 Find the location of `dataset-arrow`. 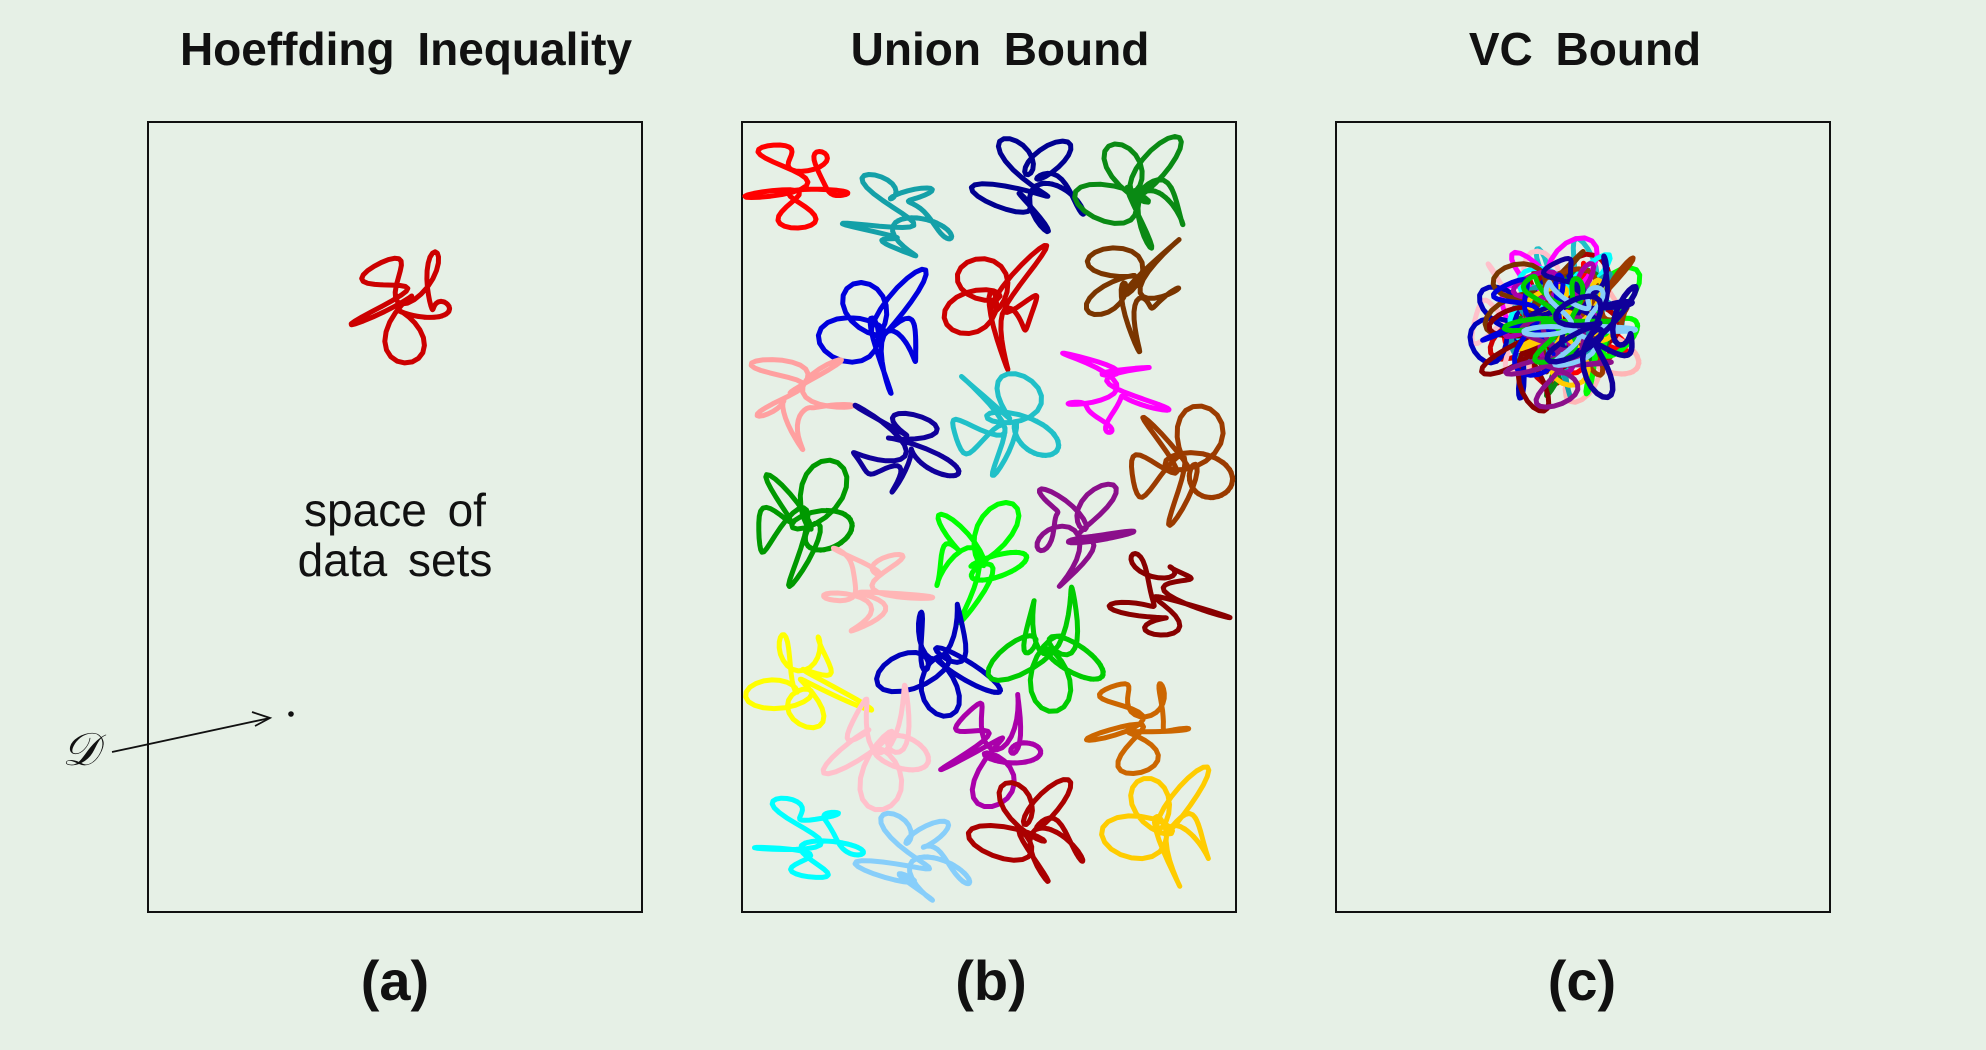

dataset-arrow is located at coordinates (191, 735).